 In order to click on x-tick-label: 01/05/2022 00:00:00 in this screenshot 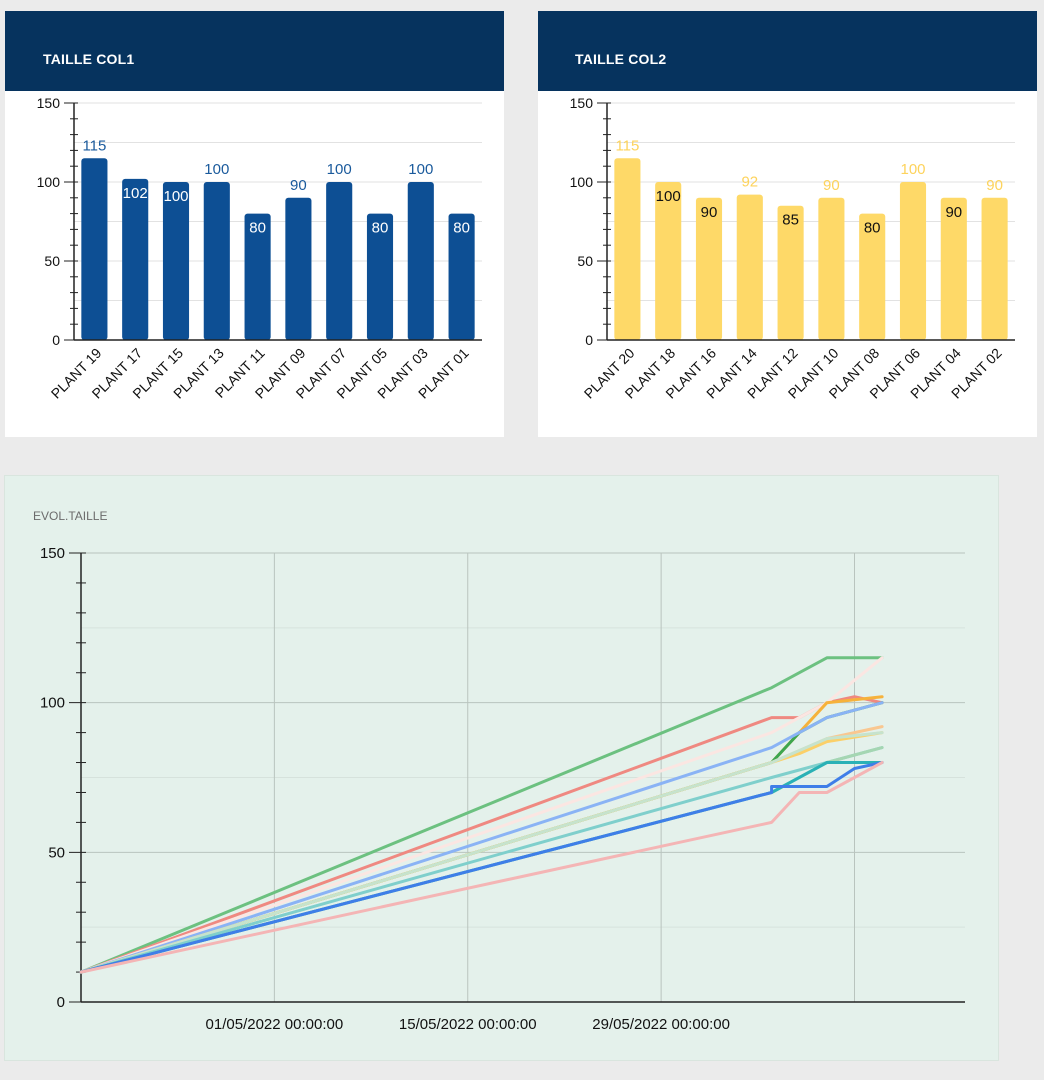, I will do `click(275, 1024)`.